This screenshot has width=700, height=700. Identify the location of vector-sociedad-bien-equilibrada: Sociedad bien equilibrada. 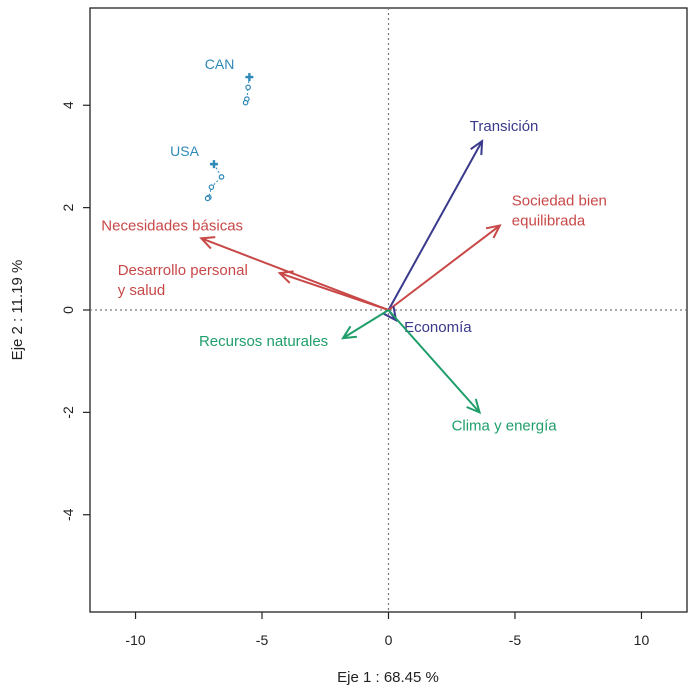
(497, 252).